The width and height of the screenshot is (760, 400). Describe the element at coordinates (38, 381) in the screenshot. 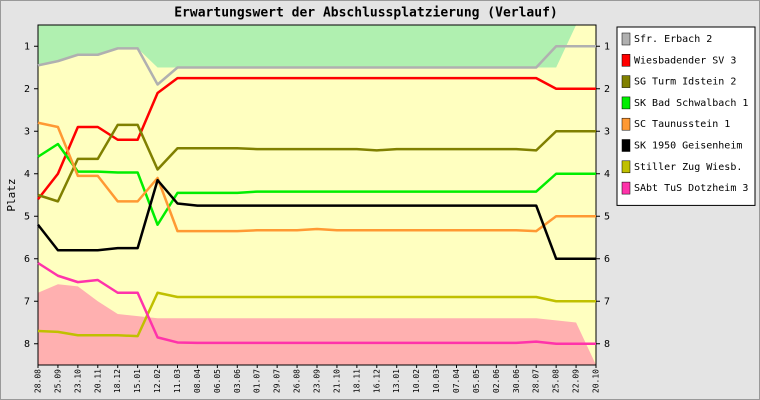

I see `x-tick-label: 28.08` at that location.